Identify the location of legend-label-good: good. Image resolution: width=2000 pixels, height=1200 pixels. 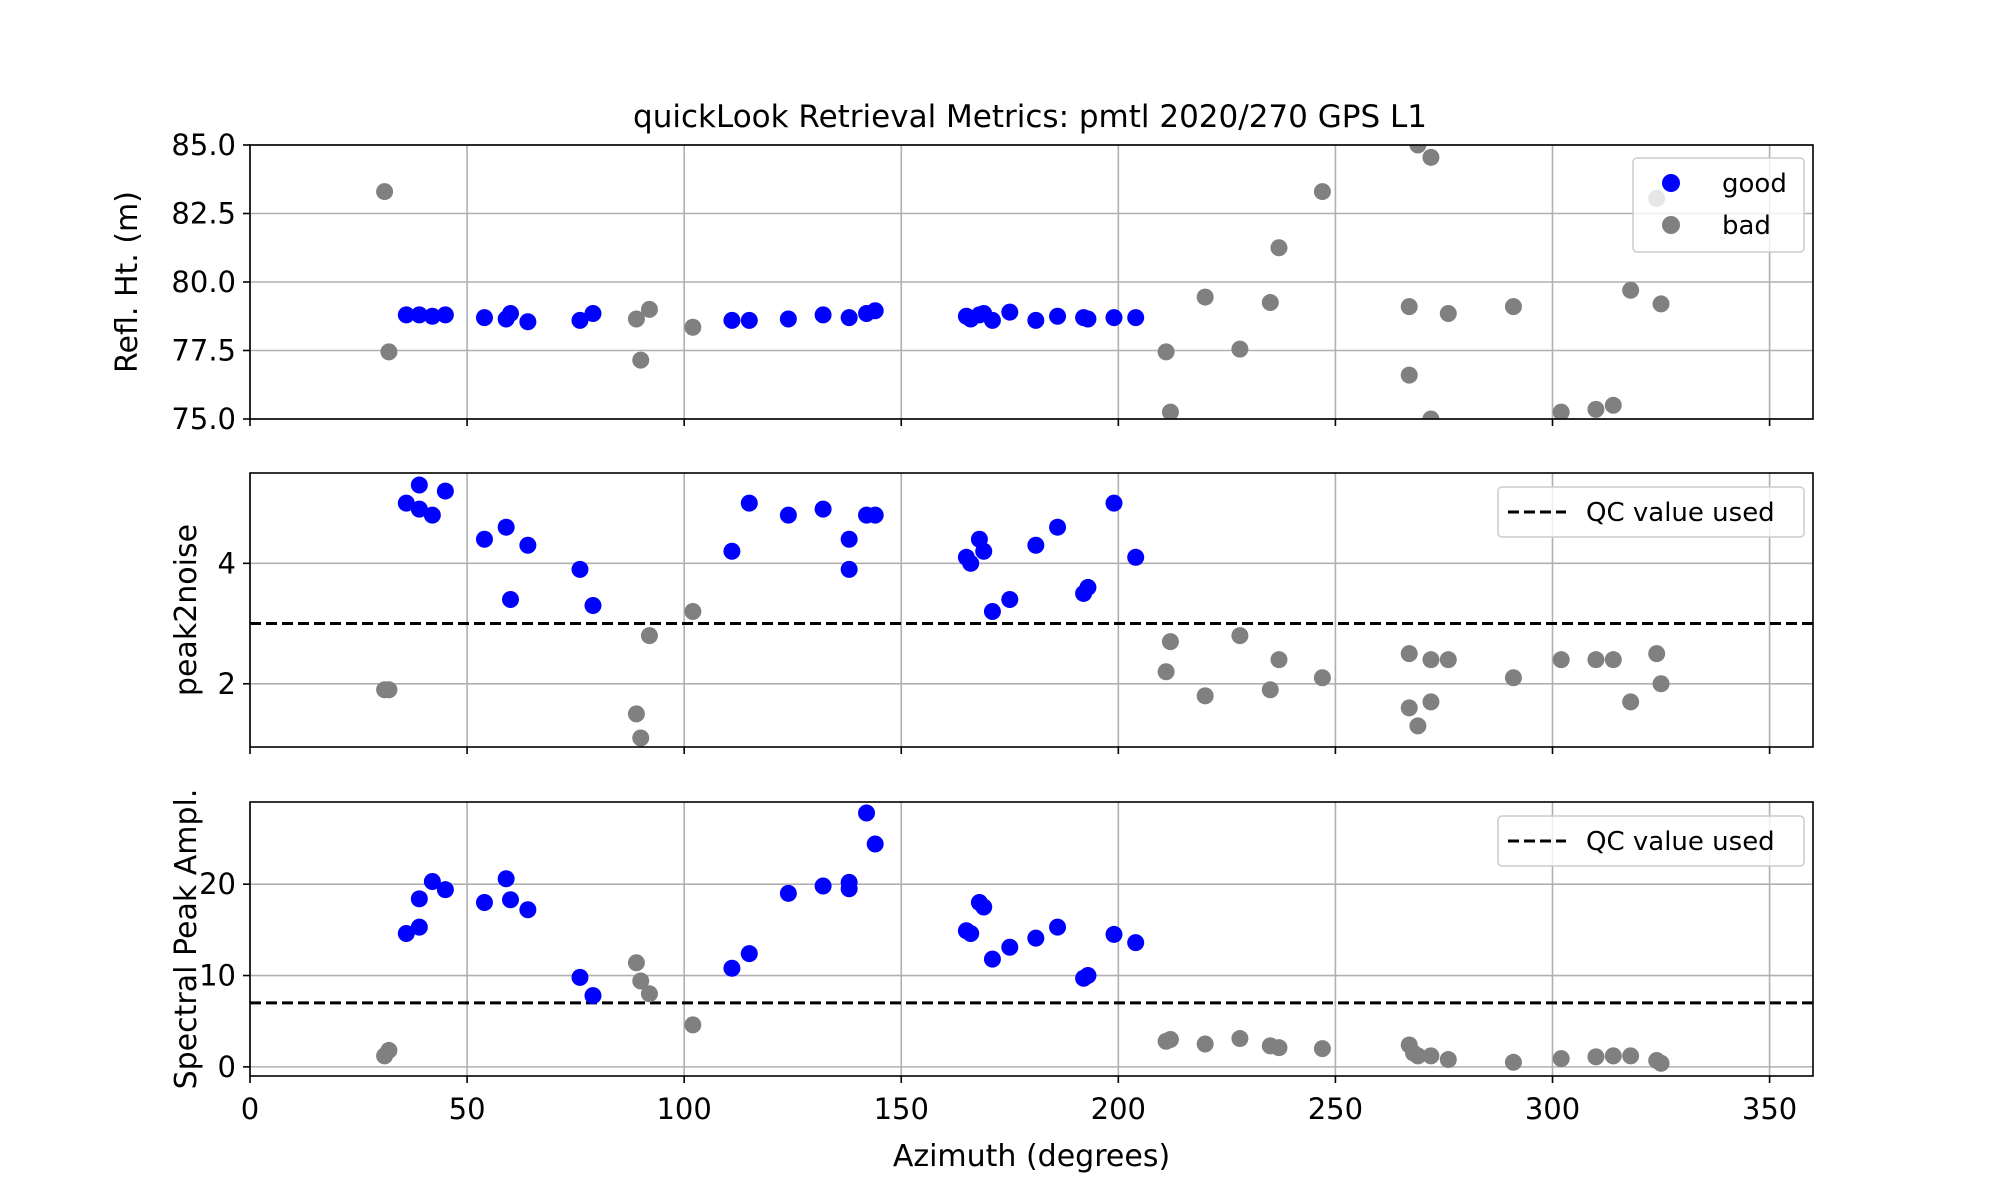
(1754, 184).